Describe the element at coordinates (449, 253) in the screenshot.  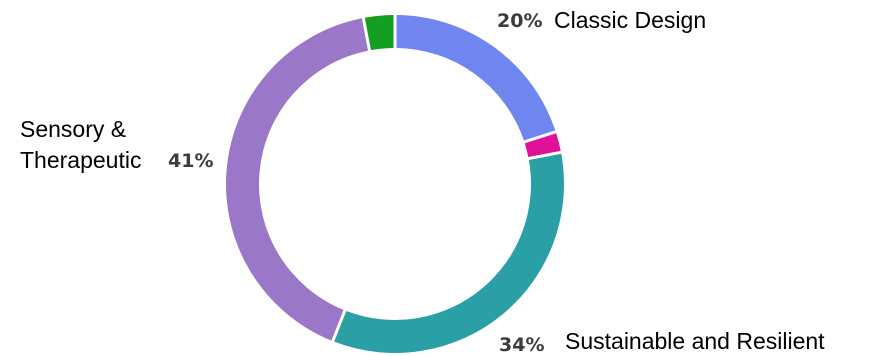
I see `slice-sustainable` at that location.